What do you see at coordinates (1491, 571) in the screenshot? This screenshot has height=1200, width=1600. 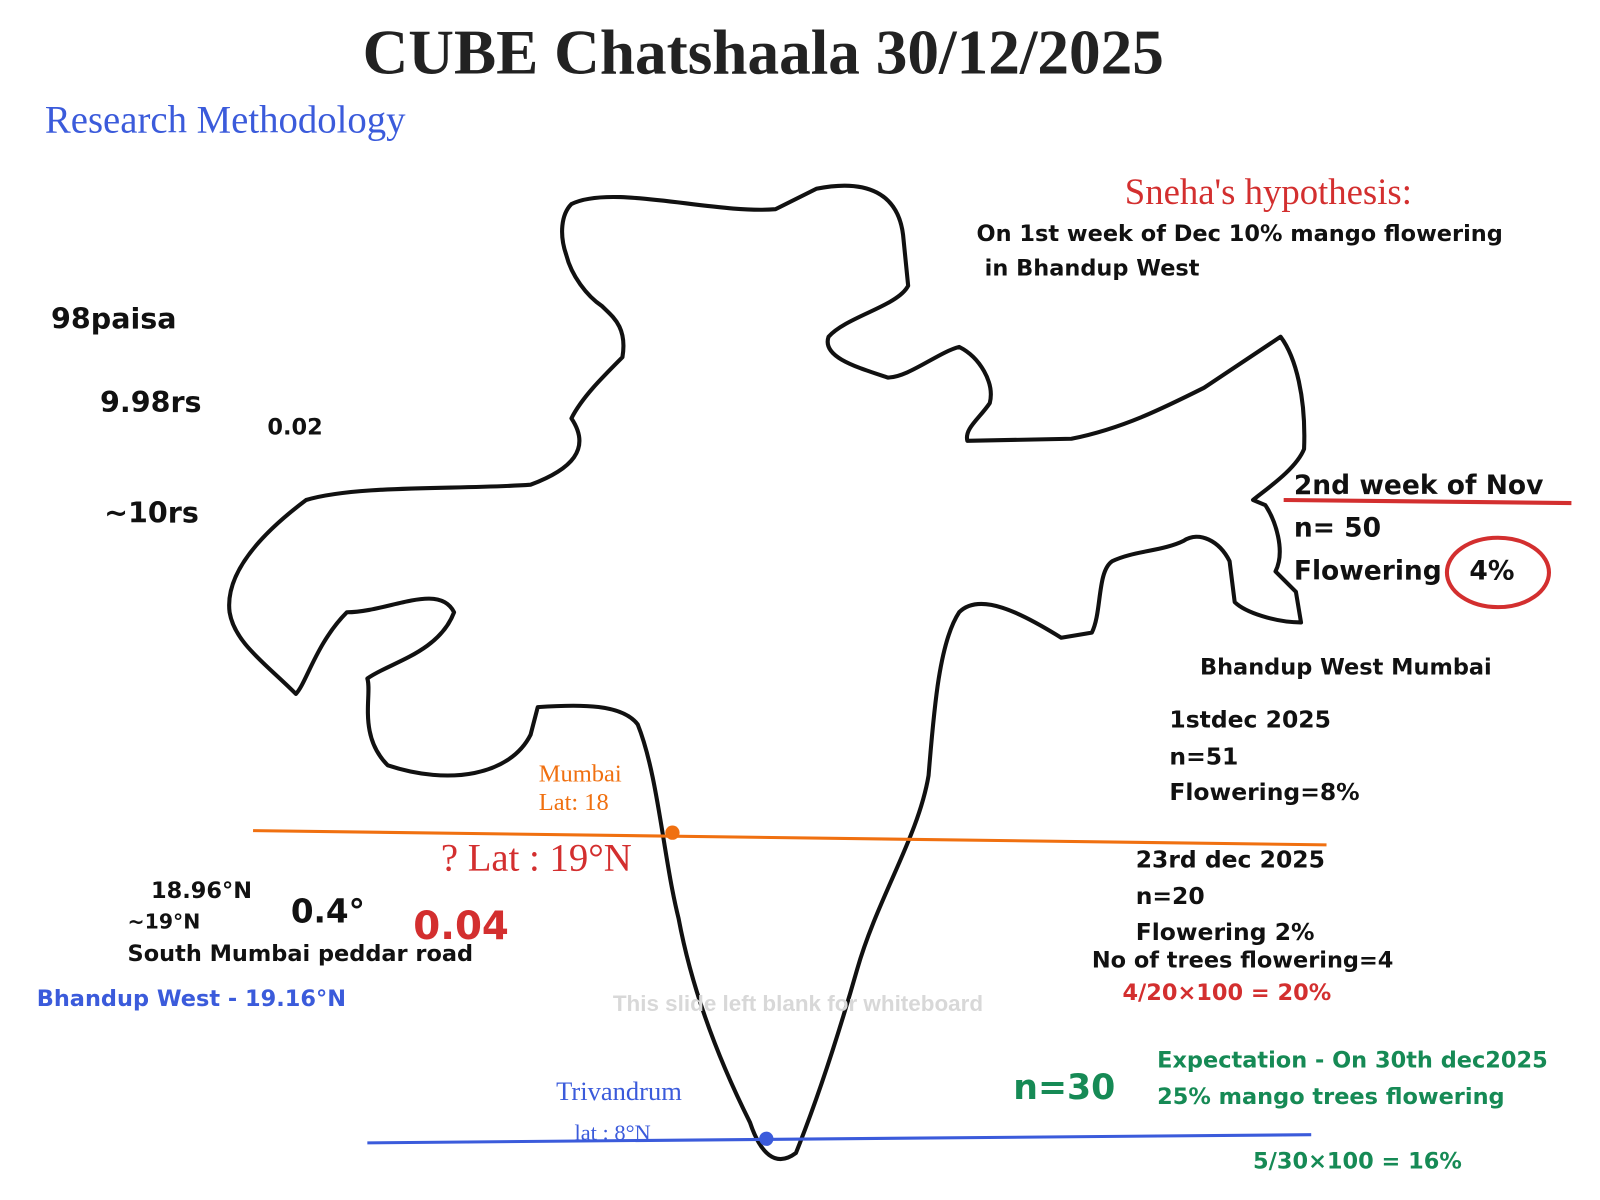 I see `nov-percent: 4%` at bounding box center [1491, 571].